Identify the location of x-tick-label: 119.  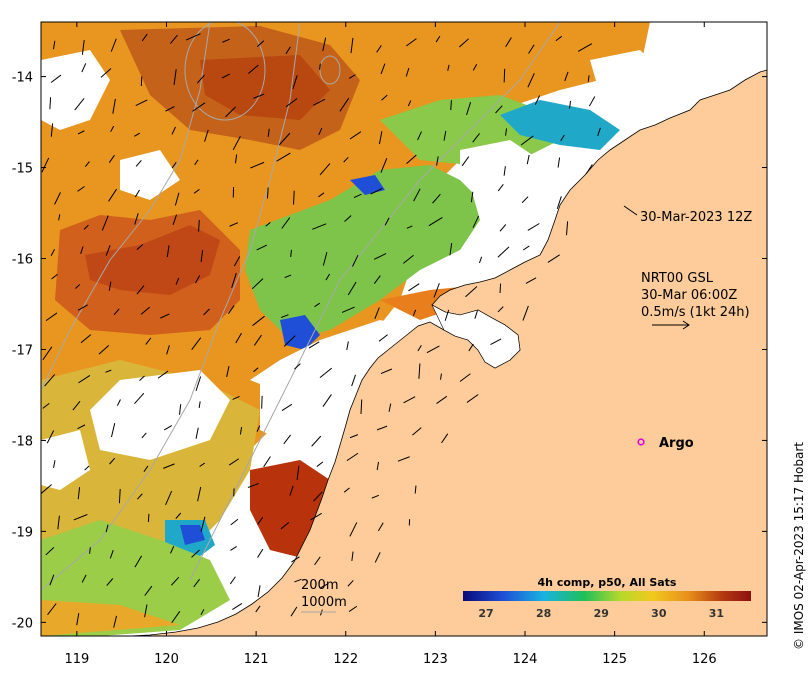
(76, 659).